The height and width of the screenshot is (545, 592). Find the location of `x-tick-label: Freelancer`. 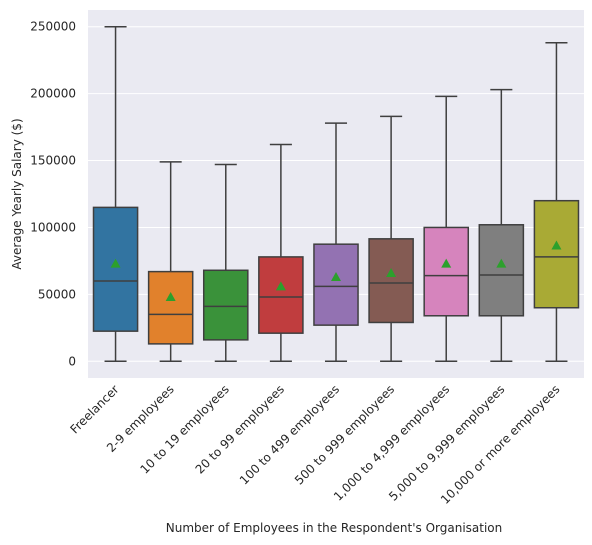

x-tick-label: Freelancer is located at coordinates (94, 409).